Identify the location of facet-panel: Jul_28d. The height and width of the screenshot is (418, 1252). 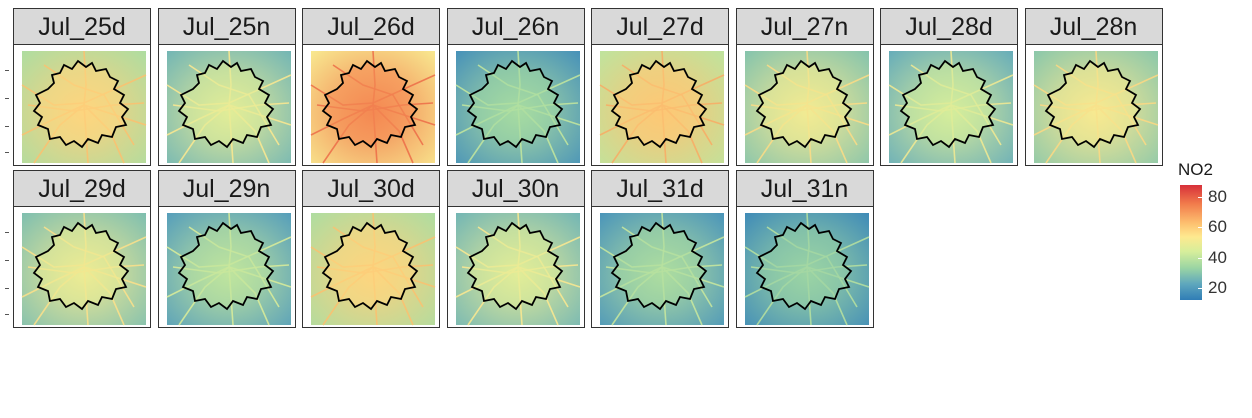
(949, 87).